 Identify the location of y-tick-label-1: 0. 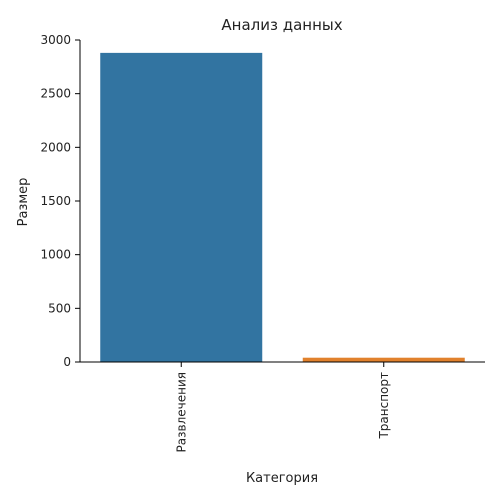
(67, 362).